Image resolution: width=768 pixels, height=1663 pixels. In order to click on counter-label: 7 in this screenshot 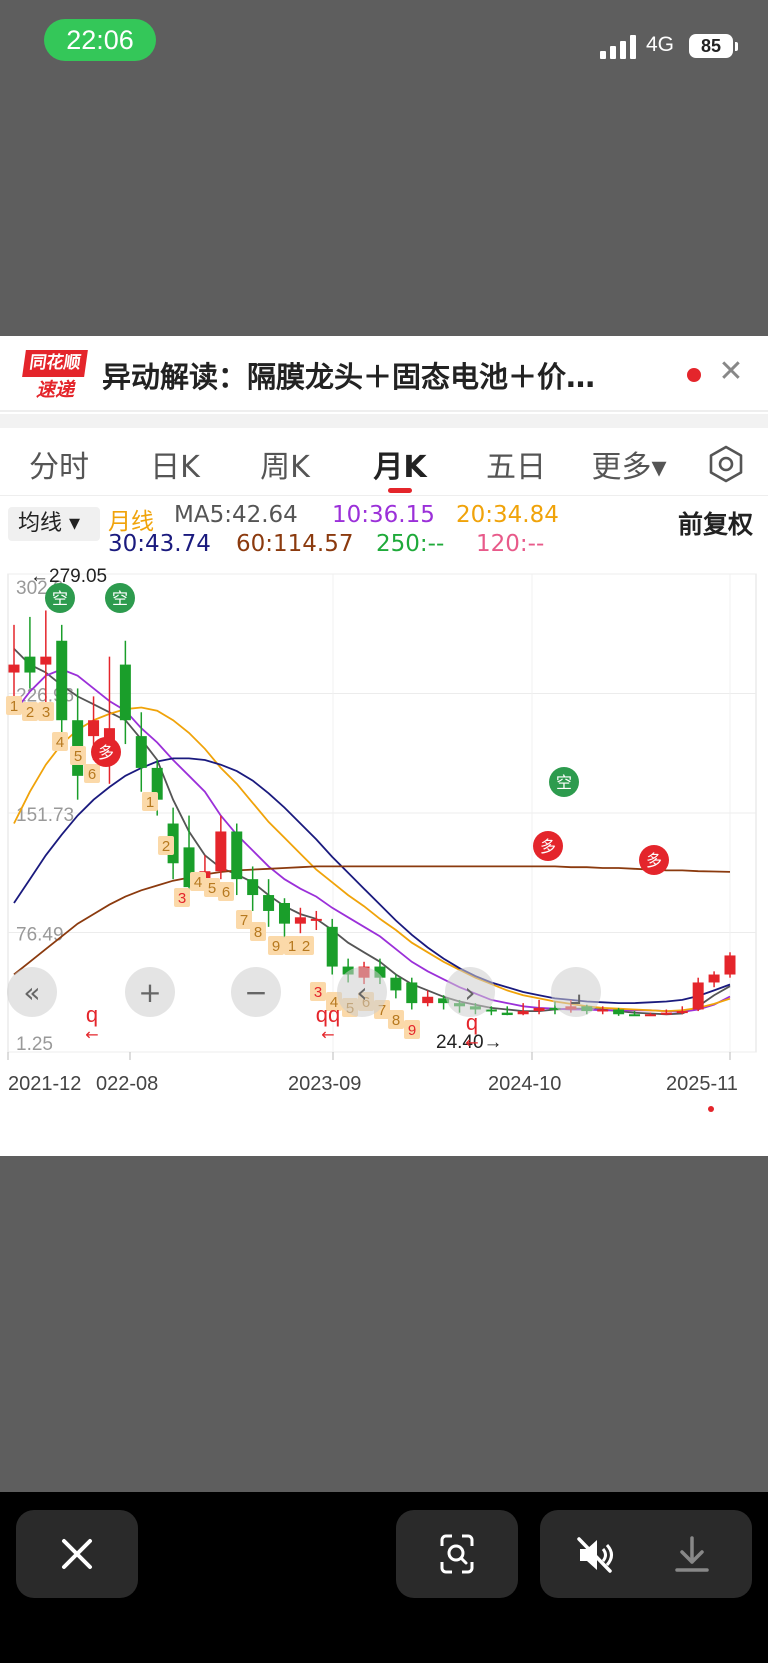, I will do `click(382, 1010)`.